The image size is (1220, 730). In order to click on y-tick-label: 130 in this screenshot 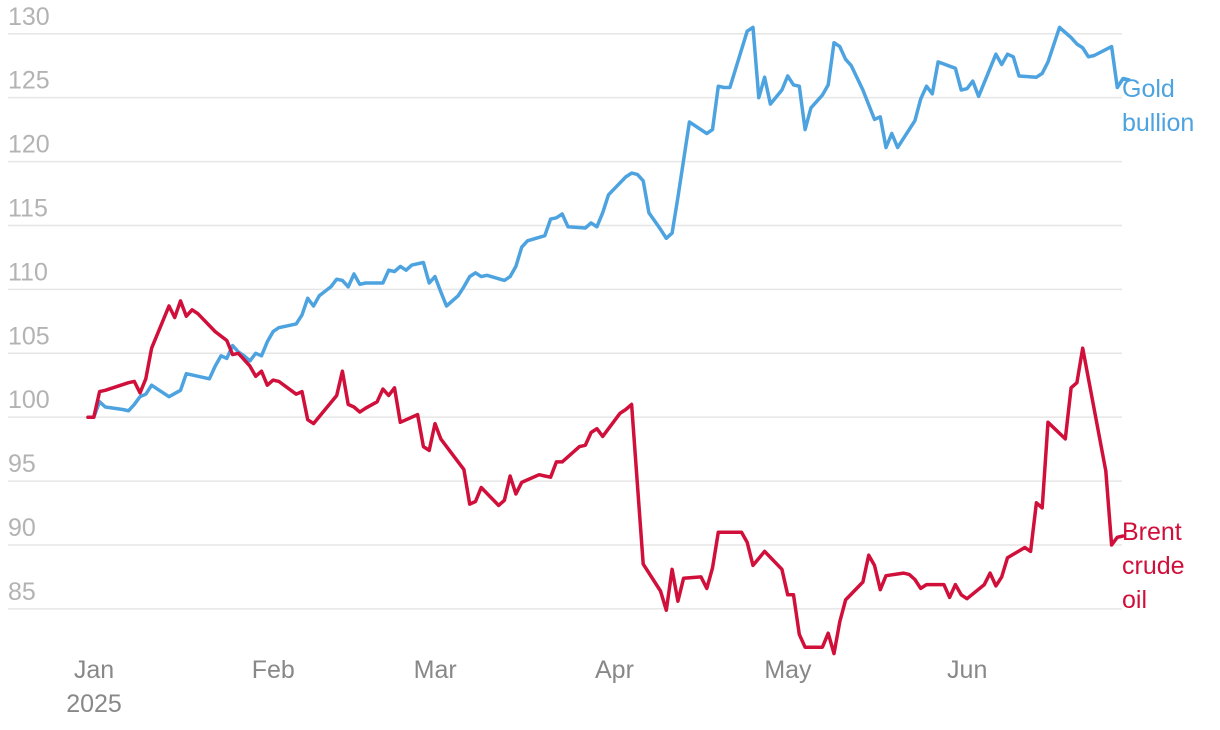, I will do `click(29, 17)`.